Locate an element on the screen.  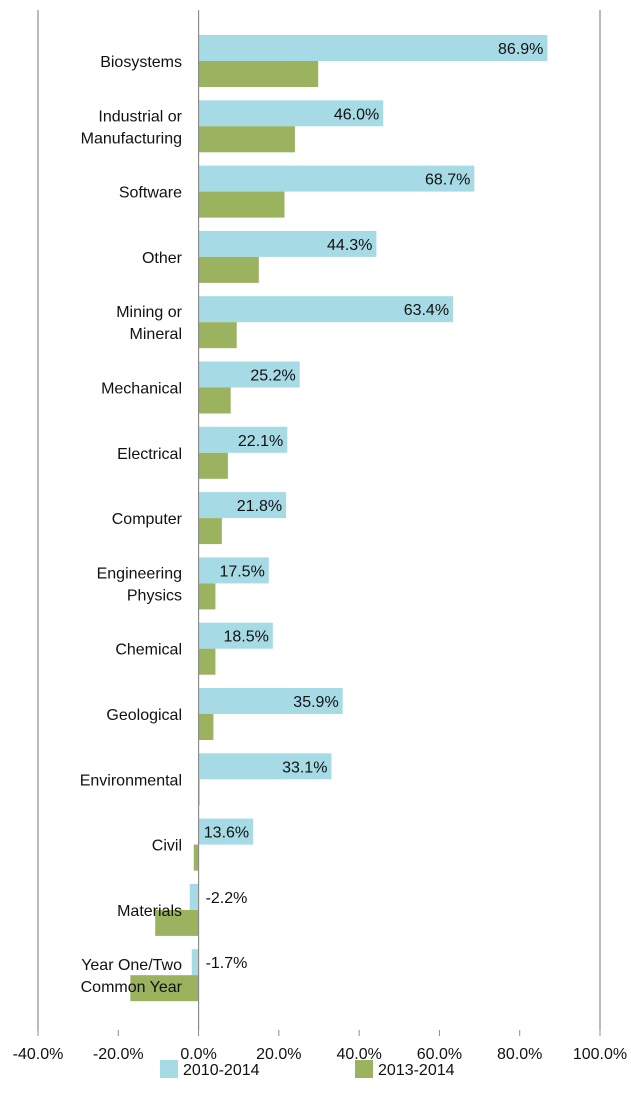
data-label: 44.3% is located at coordinates (349, 245).